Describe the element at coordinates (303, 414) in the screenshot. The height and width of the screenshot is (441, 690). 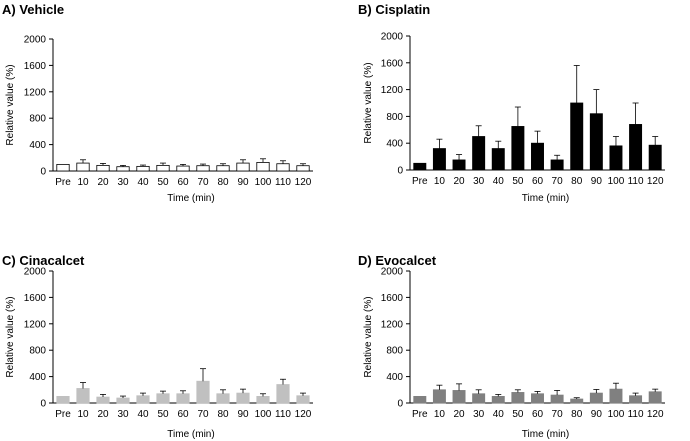
I see `panel-c-xtick-label: 120` at that location.